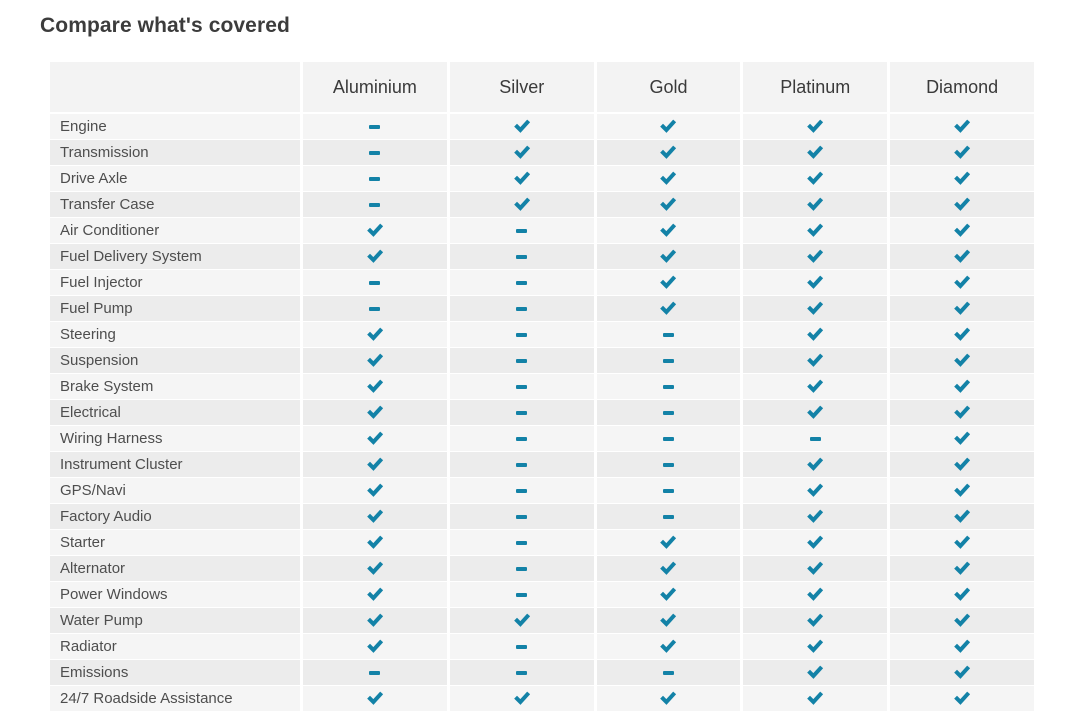 The height and width of the screenshot is (727, 1080). What do you see at coordinates (542, 178) in the screenshot?
I see `table-row: Drive Axle` at bounding box center [542, 178].